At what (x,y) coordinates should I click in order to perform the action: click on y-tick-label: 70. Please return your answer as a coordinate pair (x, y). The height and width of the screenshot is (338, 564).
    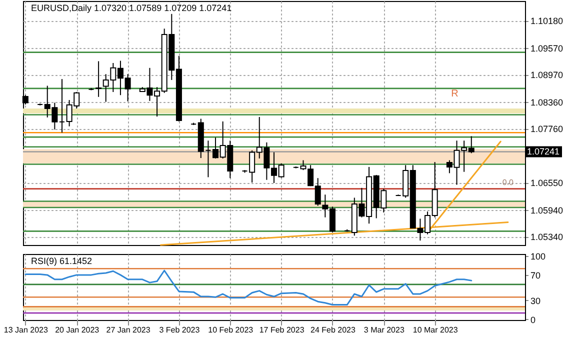
    Looking at the image, I should click on (535, 275).